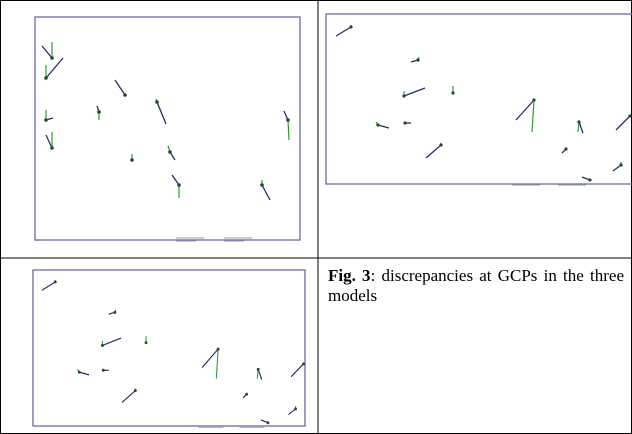 This screenshot has width=632, height=434. I want to click on caption-label: Fig. 3, so click(349, 275).